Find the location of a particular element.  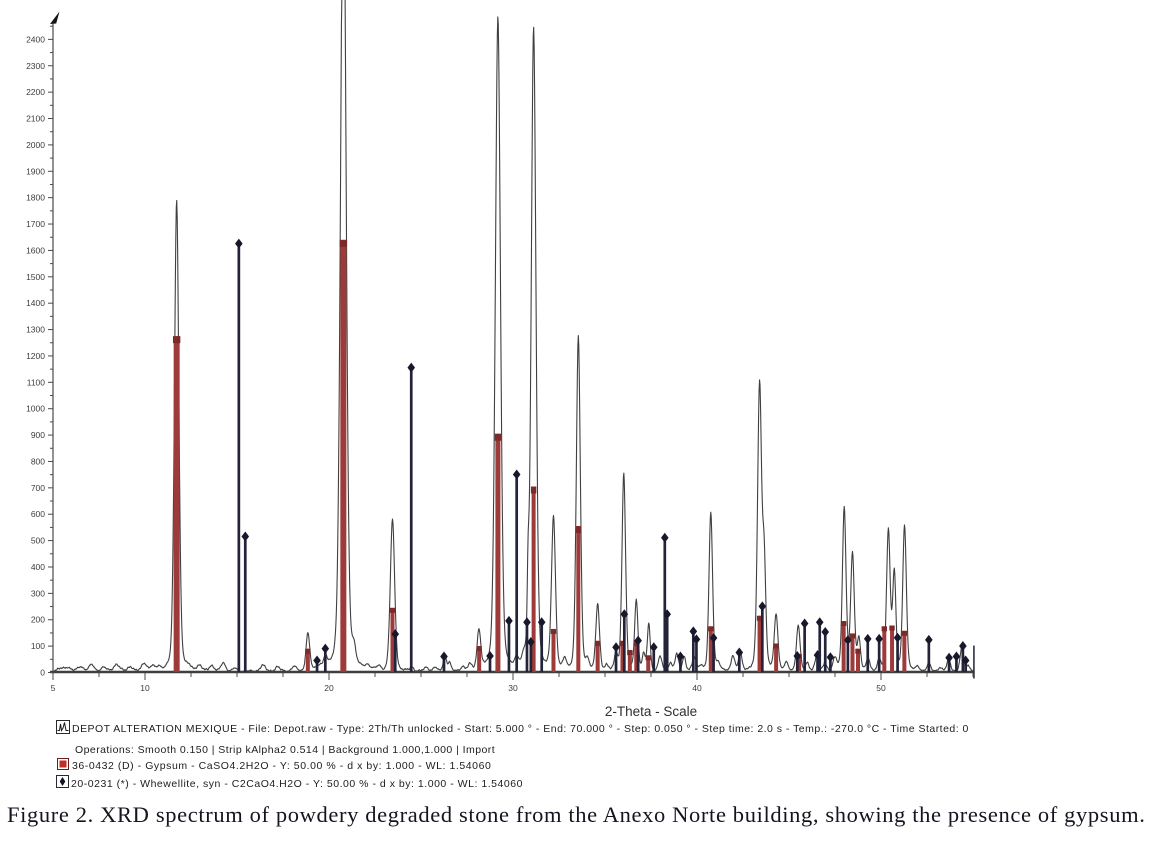

x-axis-title: 2-Theta - Scale is located at coordinates (651, 711).